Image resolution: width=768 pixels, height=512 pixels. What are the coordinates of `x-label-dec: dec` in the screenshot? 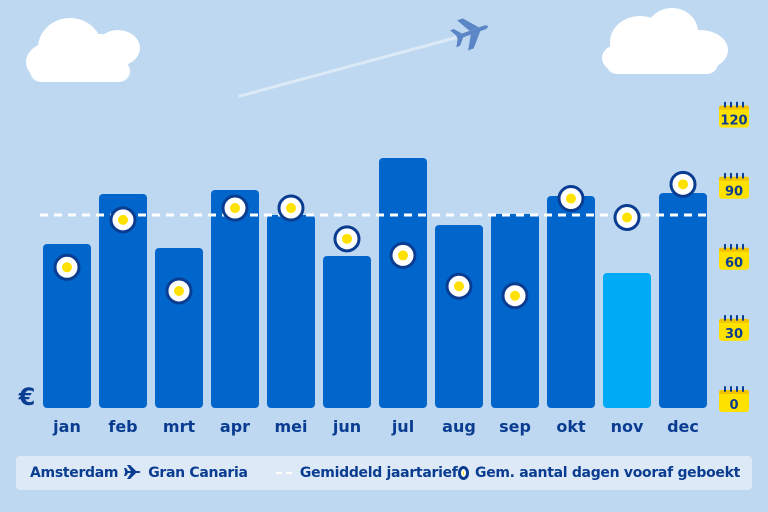 It's located at (683, 426).